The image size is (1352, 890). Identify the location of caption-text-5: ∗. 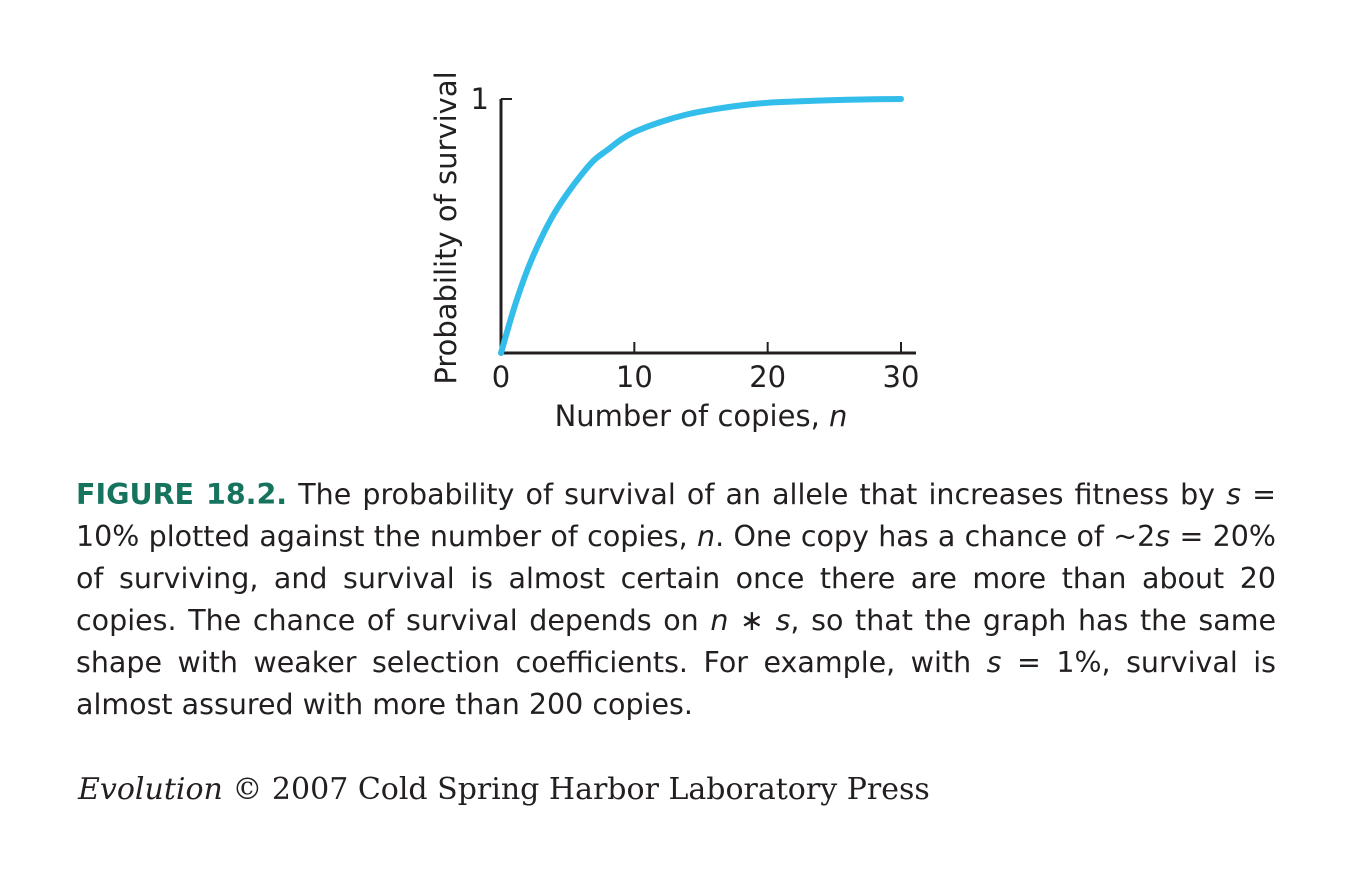
(752, 620).